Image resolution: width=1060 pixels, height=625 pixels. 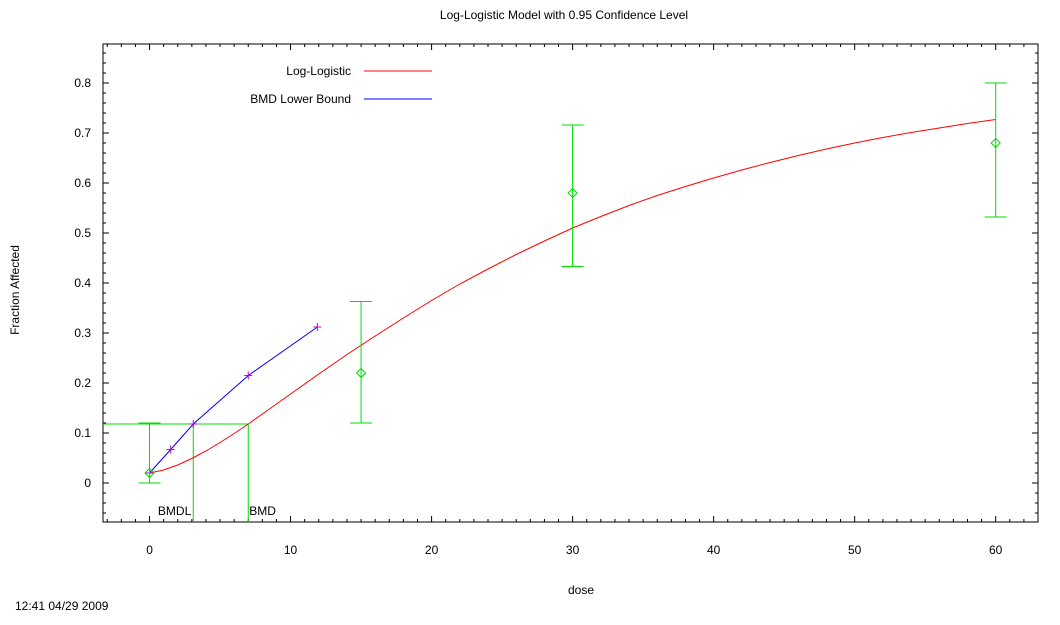 What do you see at coordinates (82, 433) in the screenshot?
I see `y-tick-label: 0.1` at bounding box center [82, 433].